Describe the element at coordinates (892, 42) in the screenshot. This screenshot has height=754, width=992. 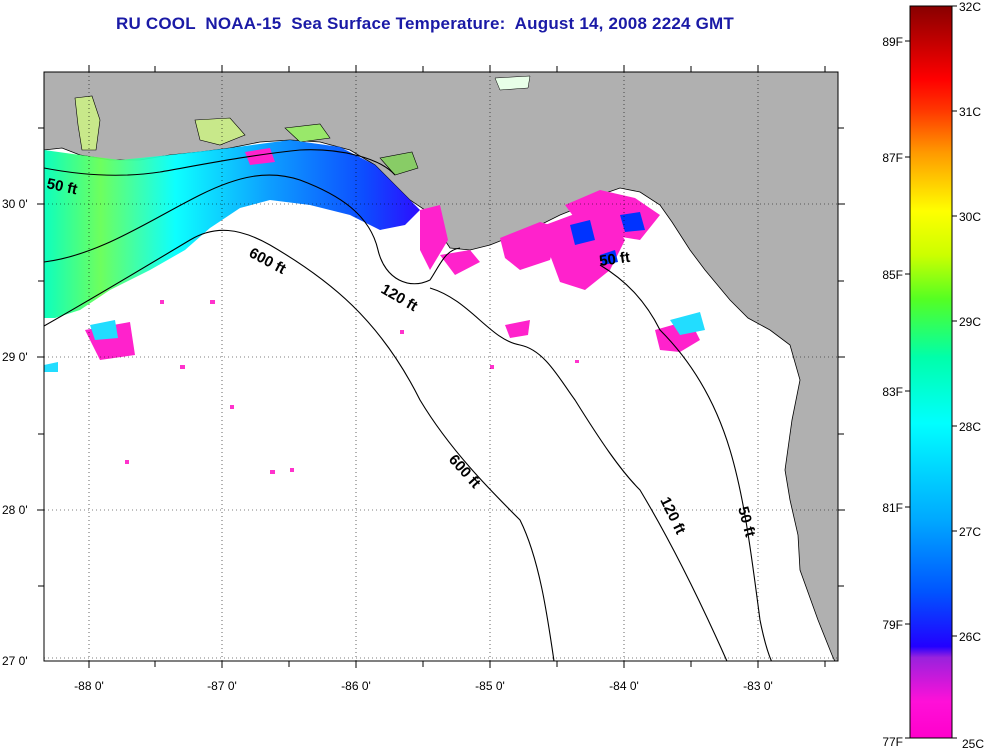
I see `colorbar-fahrenheit-label: 89F` at that location.